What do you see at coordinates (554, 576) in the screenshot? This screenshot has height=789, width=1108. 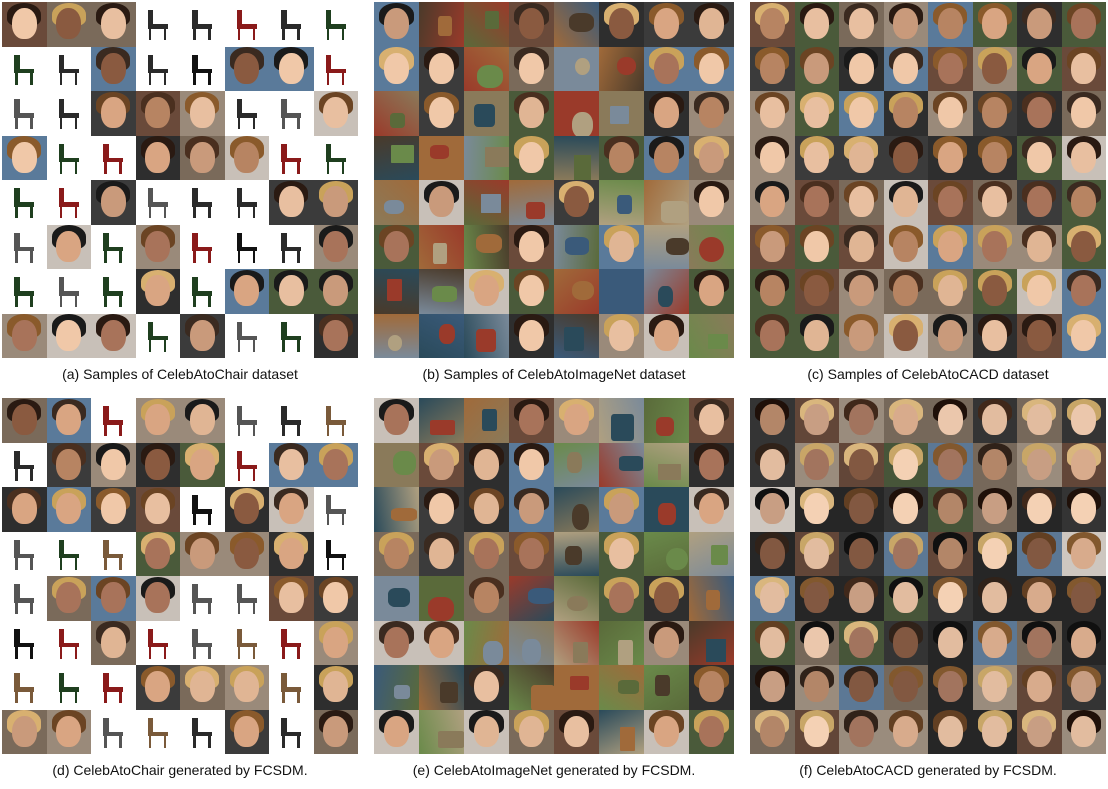 I see `image-grid-e` at bounding box center [554, 576].